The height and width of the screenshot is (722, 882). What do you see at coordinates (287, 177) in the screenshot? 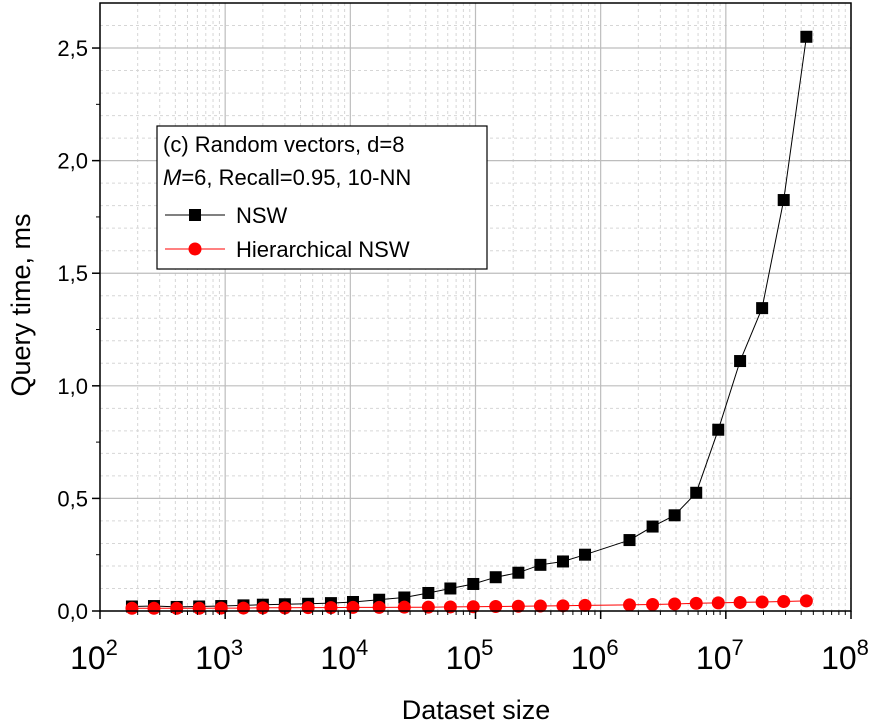
I see `legend-title-line: M=6, Recall=0.95, 10-NN` at bounding box center [287, 177].